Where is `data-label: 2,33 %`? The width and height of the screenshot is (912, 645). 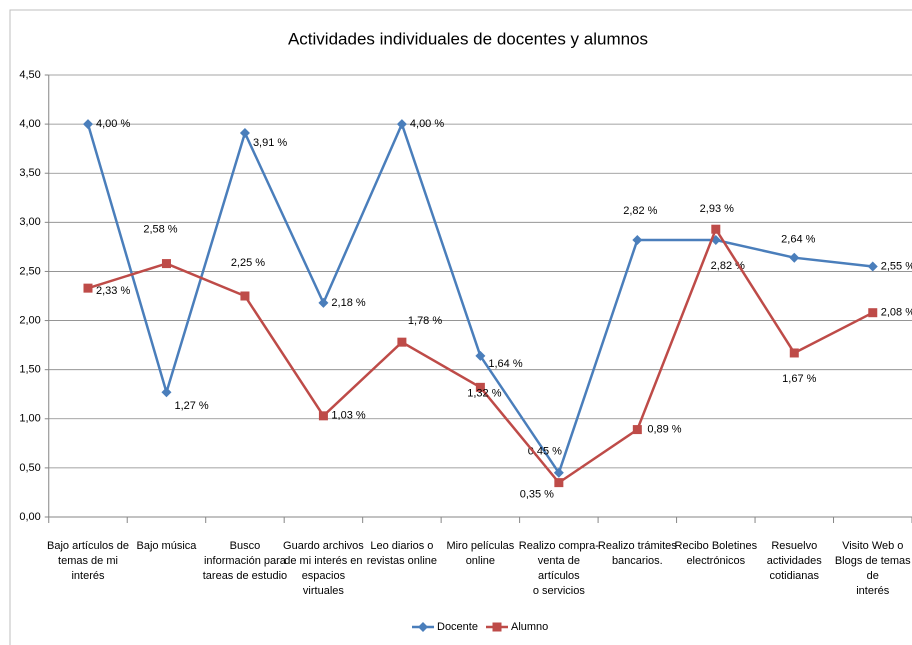
data-label: 2,33 % is located at coordinates (113, 291).